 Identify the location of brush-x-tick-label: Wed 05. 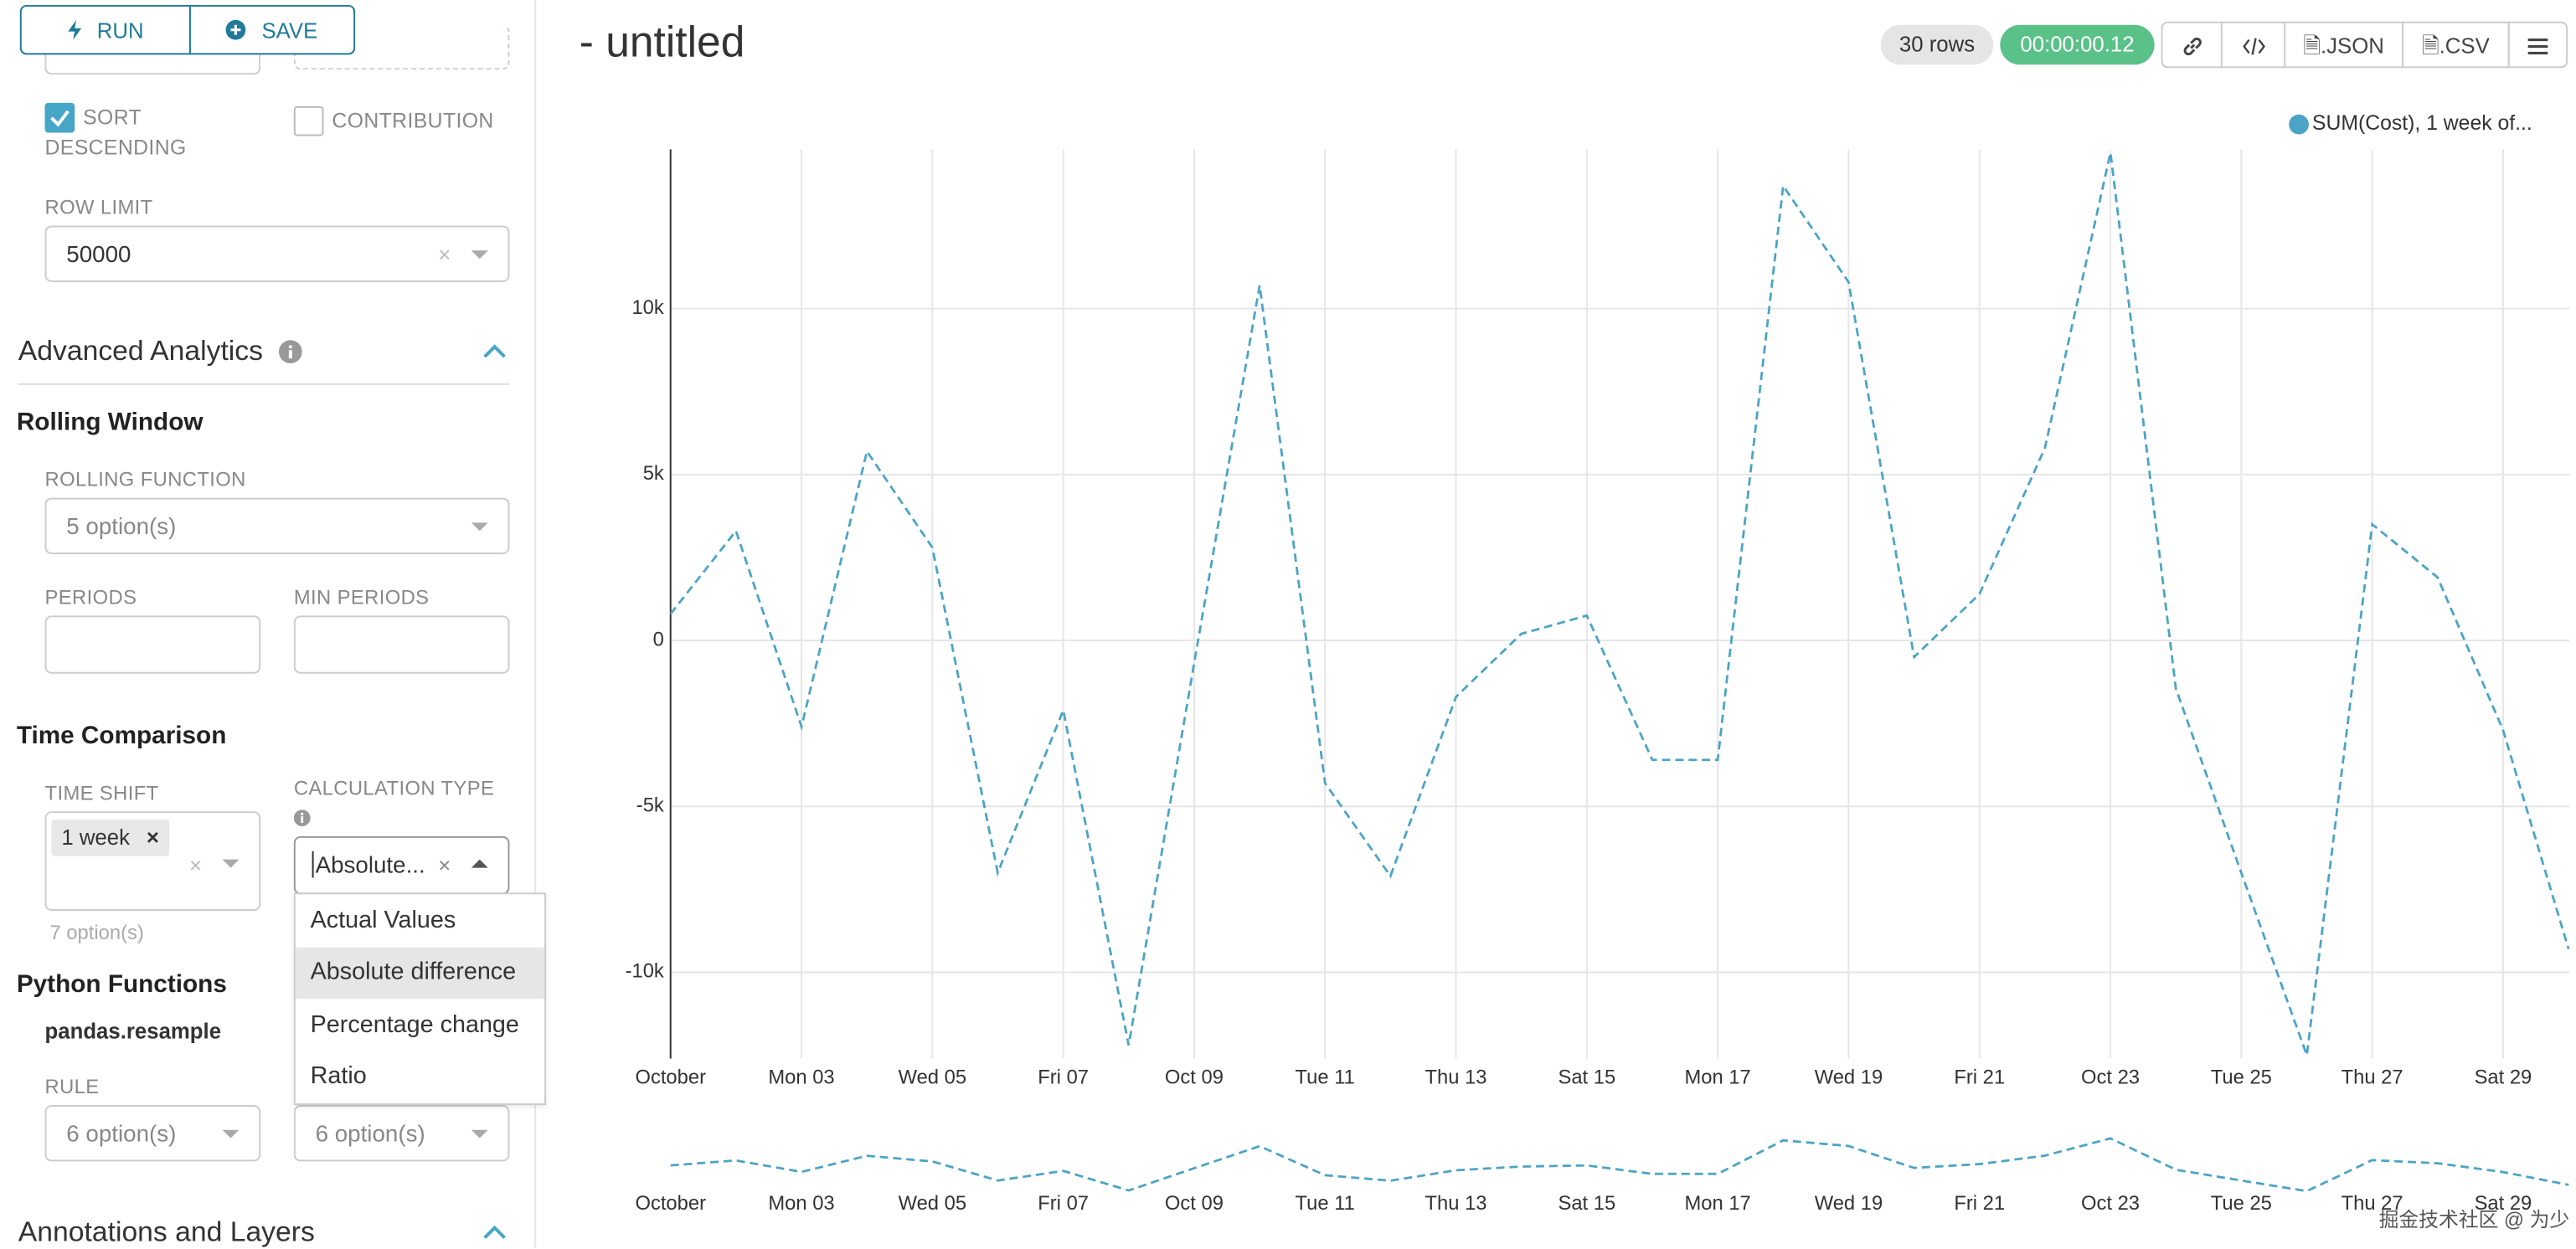
(932, 1203).